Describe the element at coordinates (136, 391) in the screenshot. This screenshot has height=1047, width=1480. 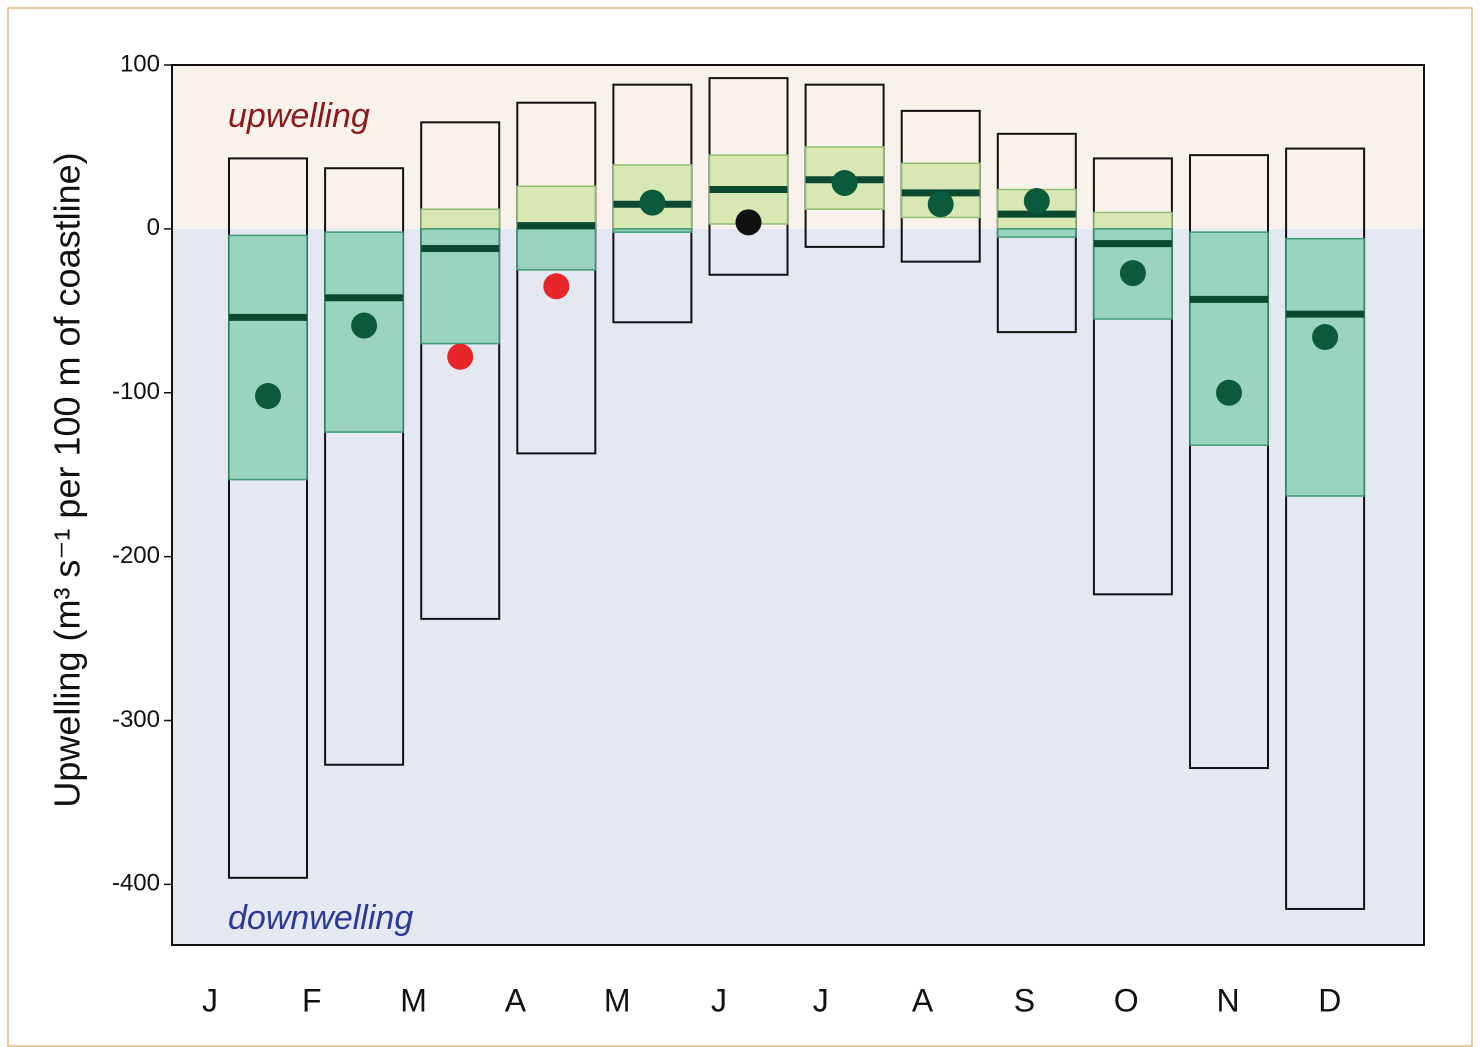
I see `y-tick-label: -100` at that location.